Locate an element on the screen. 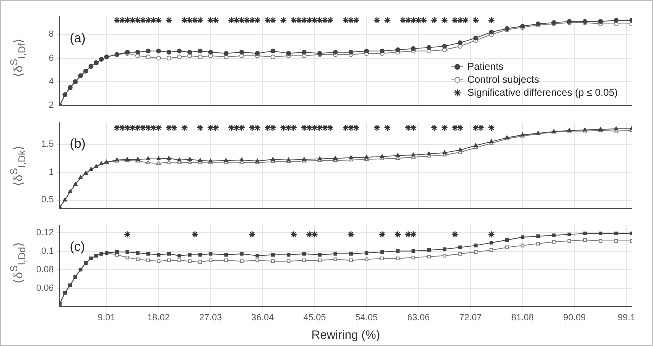  x-tick-label: 90.09 is located at coordinates (575, 317).